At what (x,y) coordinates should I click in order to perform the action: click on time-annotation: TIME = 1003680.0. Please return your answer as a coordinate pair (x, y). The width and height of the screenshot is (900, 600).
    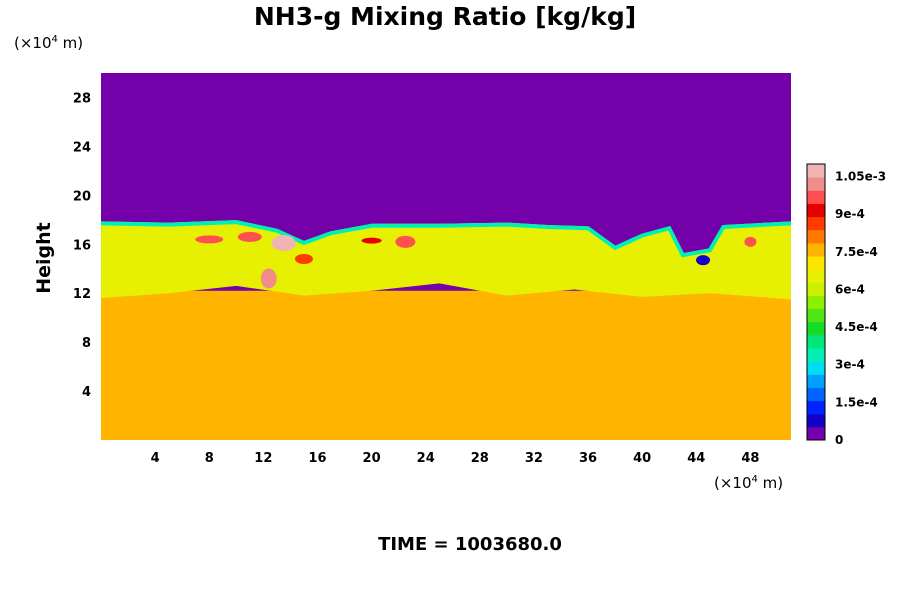
    Looking at the image, I should click on (470, 544).